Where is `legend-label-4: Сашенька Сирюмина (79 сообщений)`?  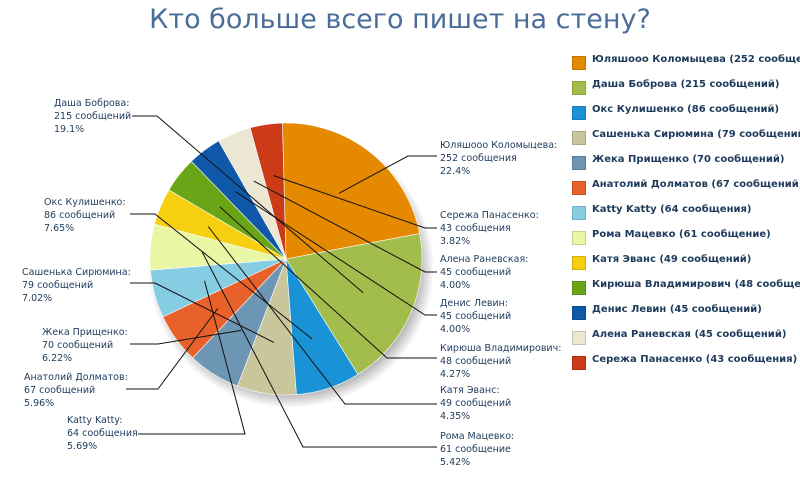 legend-label-4: Сашенька Сирюмина (79 сообщений) is located at coordinates (696, 134).